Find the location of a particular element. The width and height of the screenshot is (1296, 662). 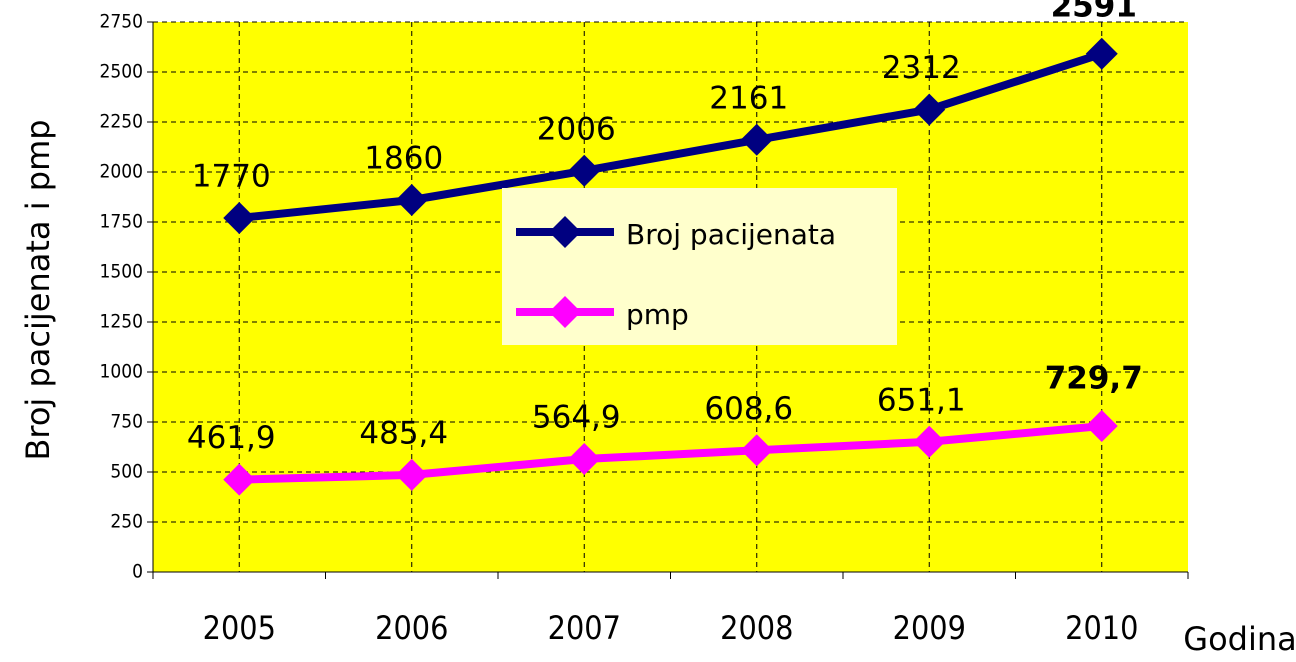

data-label: 1860 is located at coordinates (403, 159).